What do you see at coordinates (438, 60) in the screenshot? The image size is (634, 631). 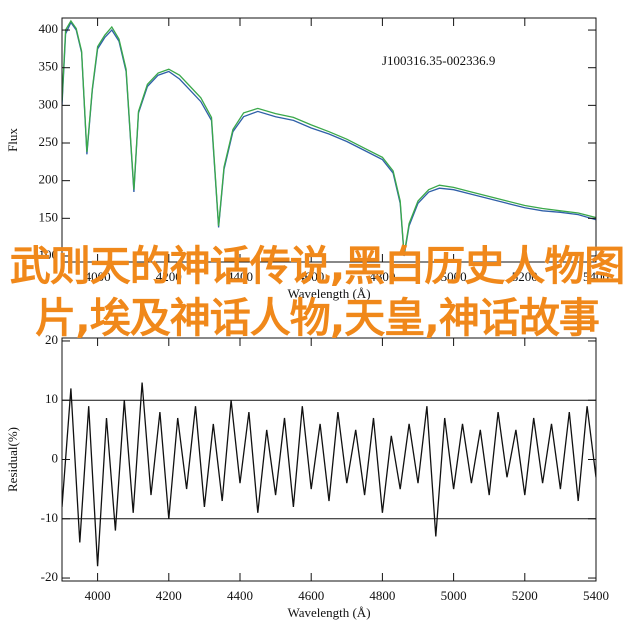 I see `annotation: J100316.35-002336.9` at bounding box center [438, 60].